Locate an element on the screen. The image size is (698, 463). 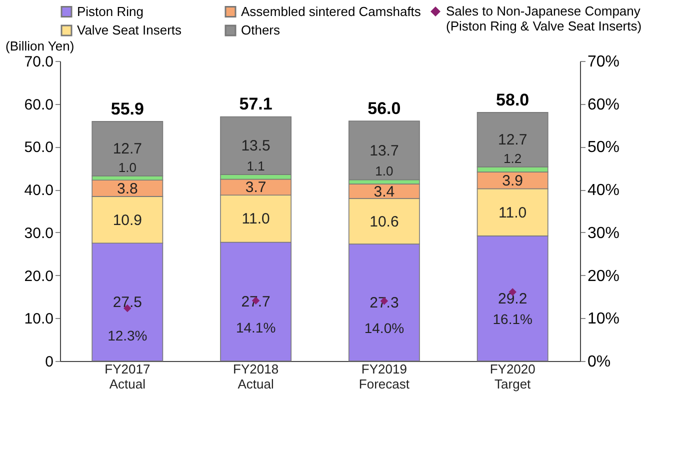
data-label: 27.5 is located at coordinates (127, 303).